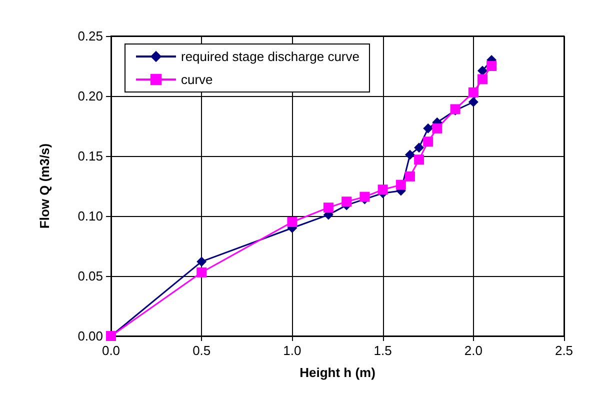 The width and height of the screenshot is (592, 416). I want to click on y-tick-label: 0.15, so click(90, 156).